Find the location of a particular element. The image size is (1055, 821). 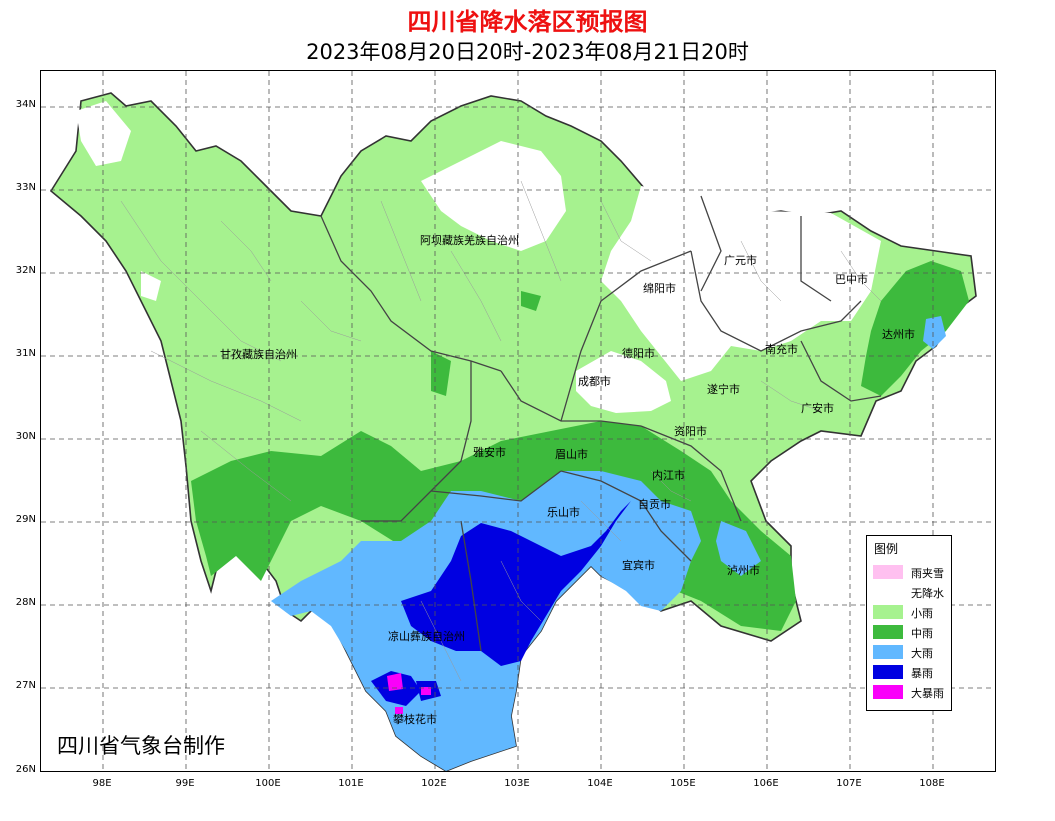

legend-item-heavy-rain: 大雨 is located at coordinates (913, 652).